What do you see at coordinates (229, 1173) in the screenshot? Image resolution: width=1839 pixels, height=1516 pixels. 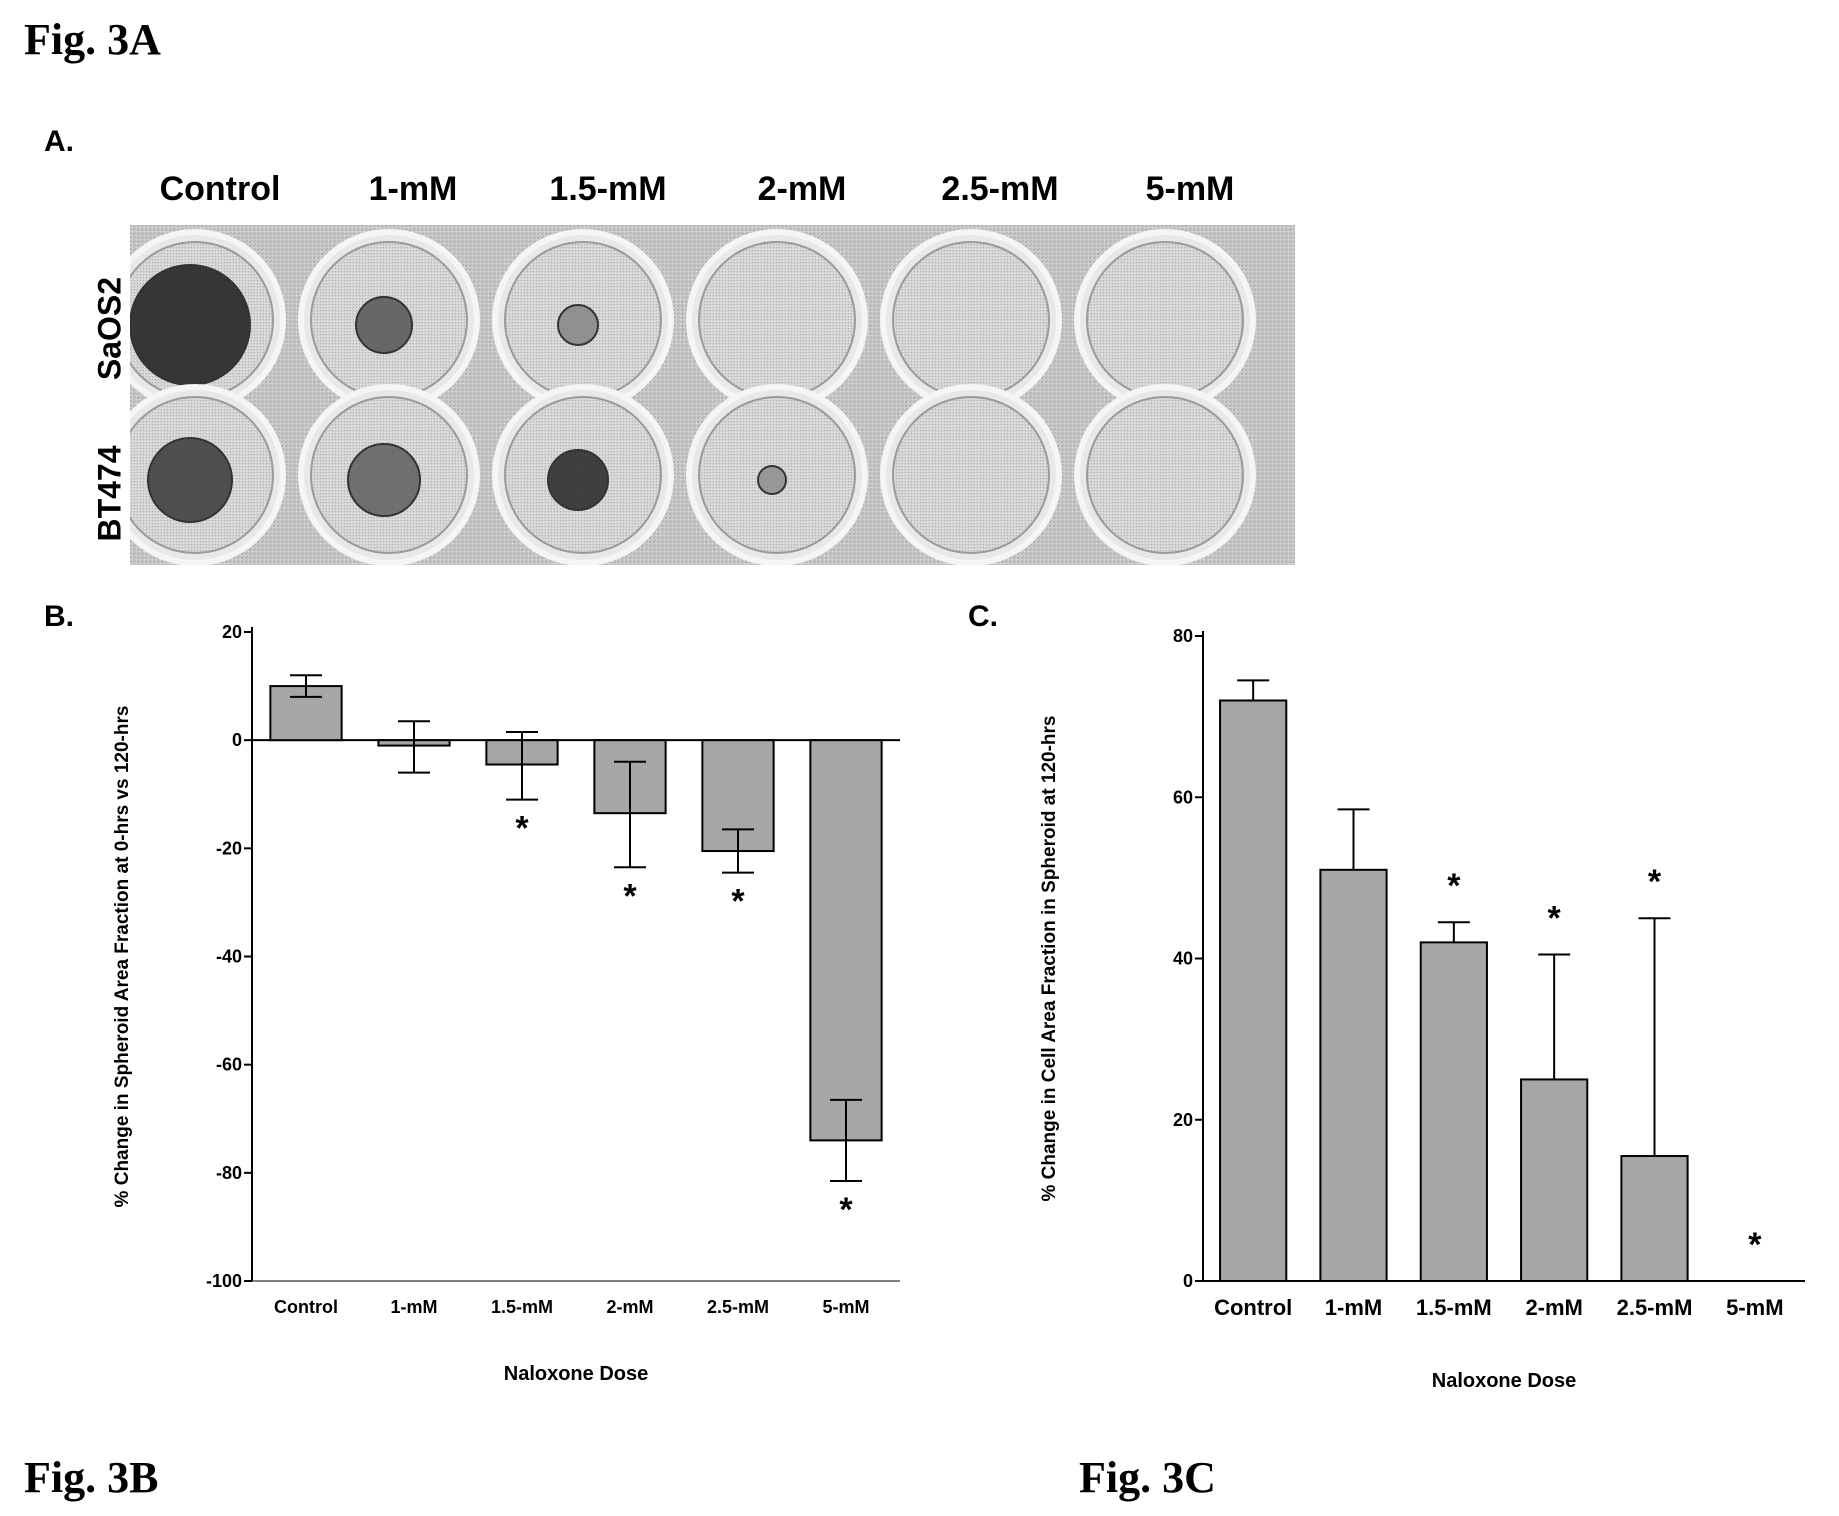 I see `y-tick-label: -80` at bounding box center [229, 1173].